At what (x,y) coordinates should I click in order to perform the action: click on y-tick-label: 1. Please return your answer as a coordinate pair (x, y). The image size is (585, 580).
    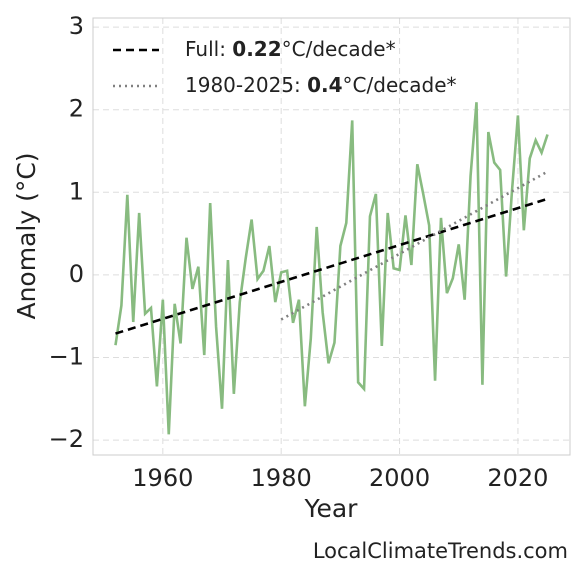
    Looking at the image, I should click on (76, 191).